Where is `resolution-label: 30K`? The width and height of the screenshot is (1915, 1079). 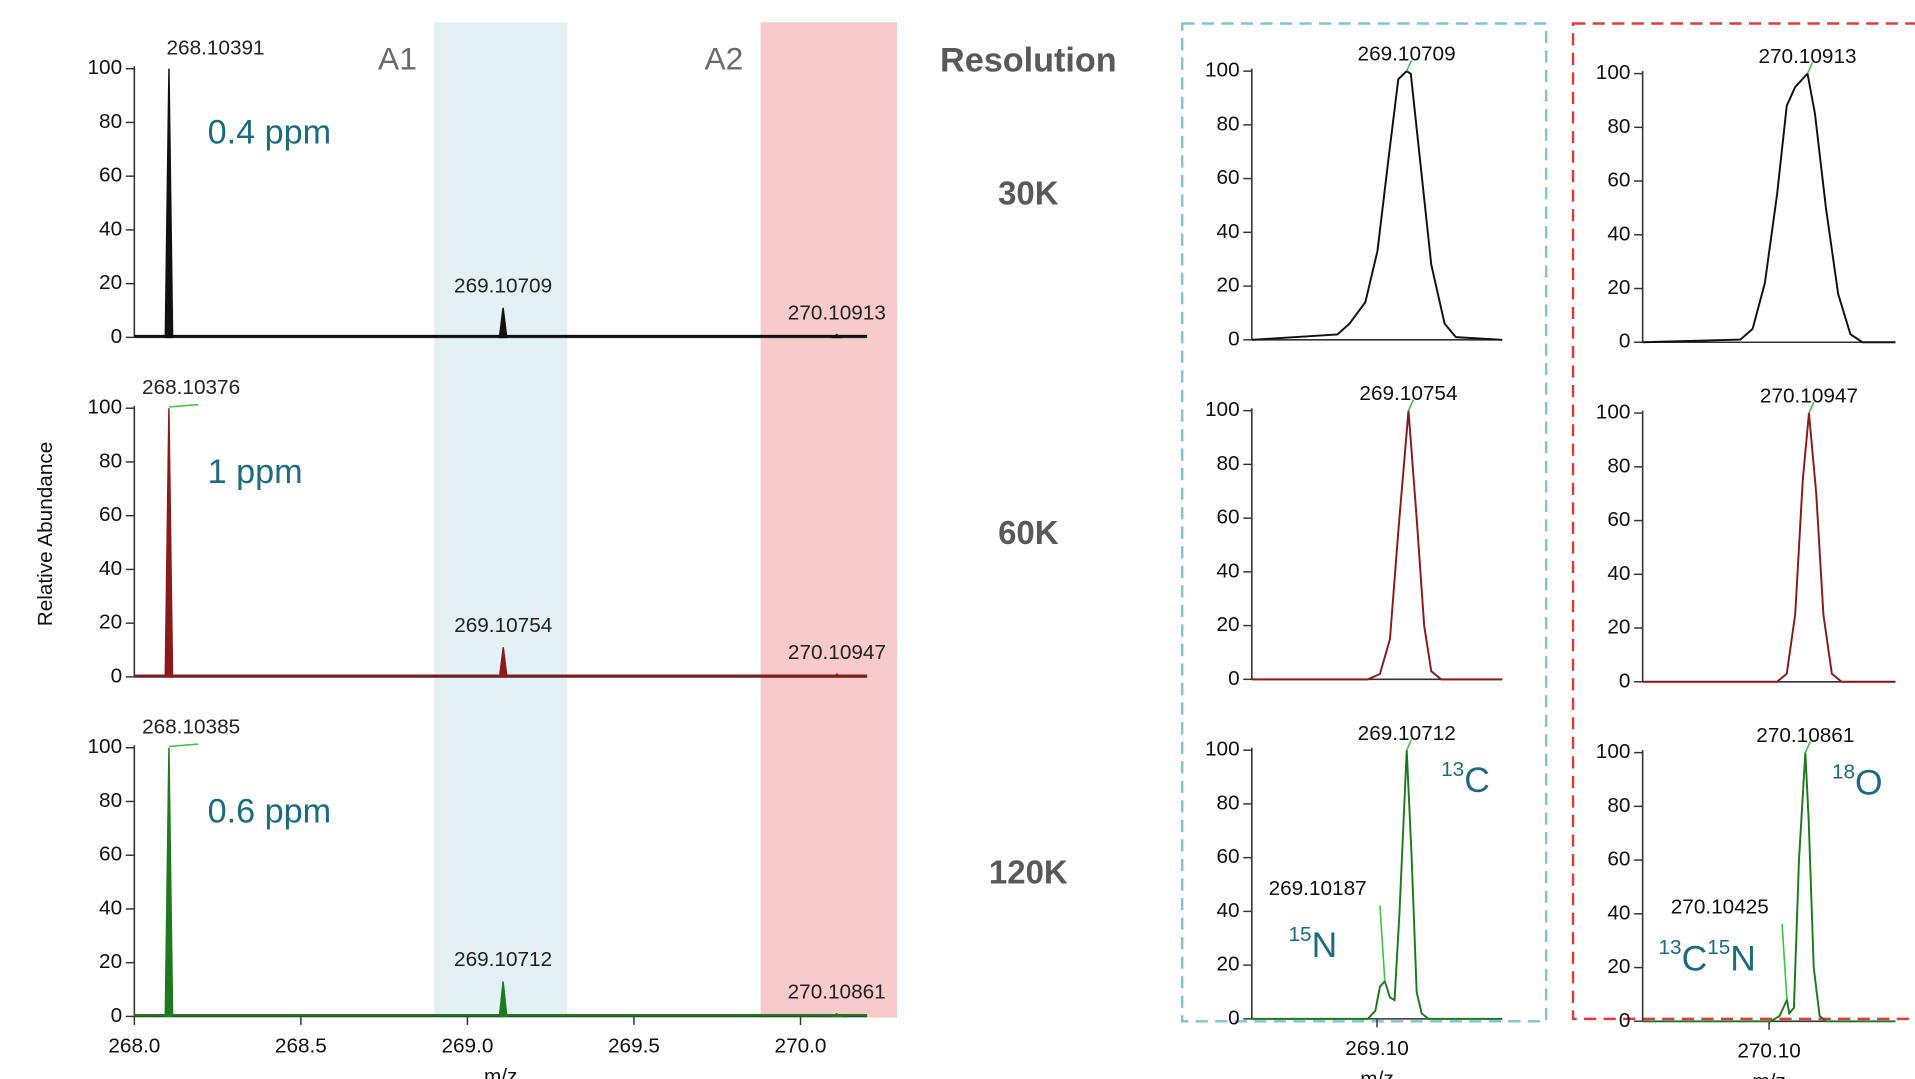 resolution-label: 30K is located at coordinates (1028, 192).